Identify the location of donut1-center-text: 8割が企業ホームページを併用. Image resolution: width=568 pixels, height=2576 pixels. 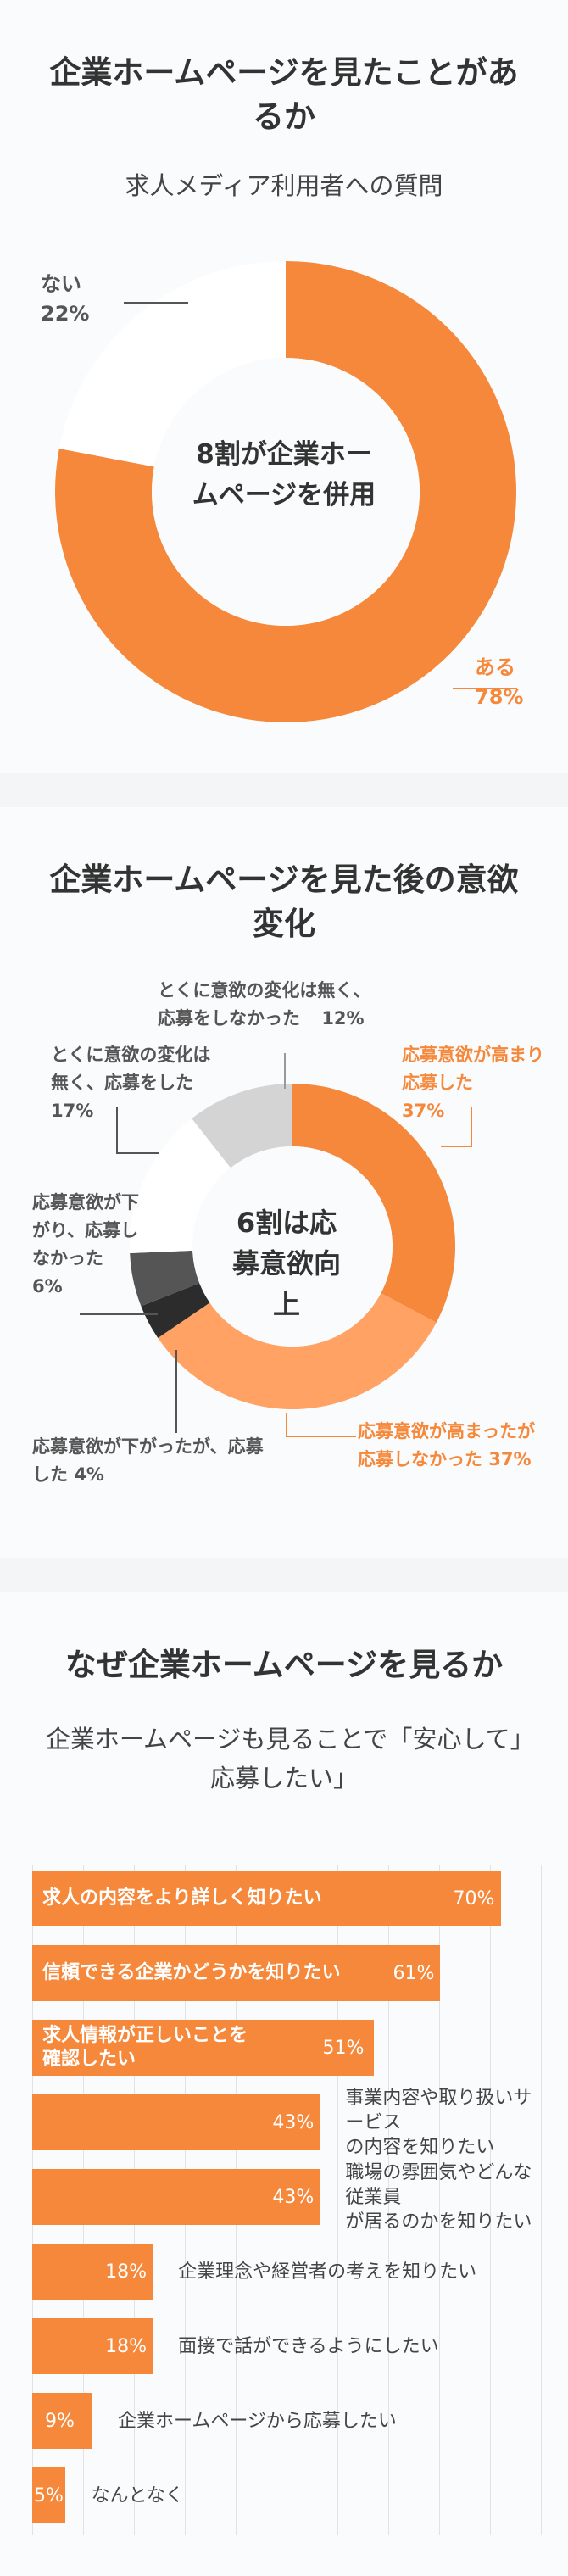
(284, 474).